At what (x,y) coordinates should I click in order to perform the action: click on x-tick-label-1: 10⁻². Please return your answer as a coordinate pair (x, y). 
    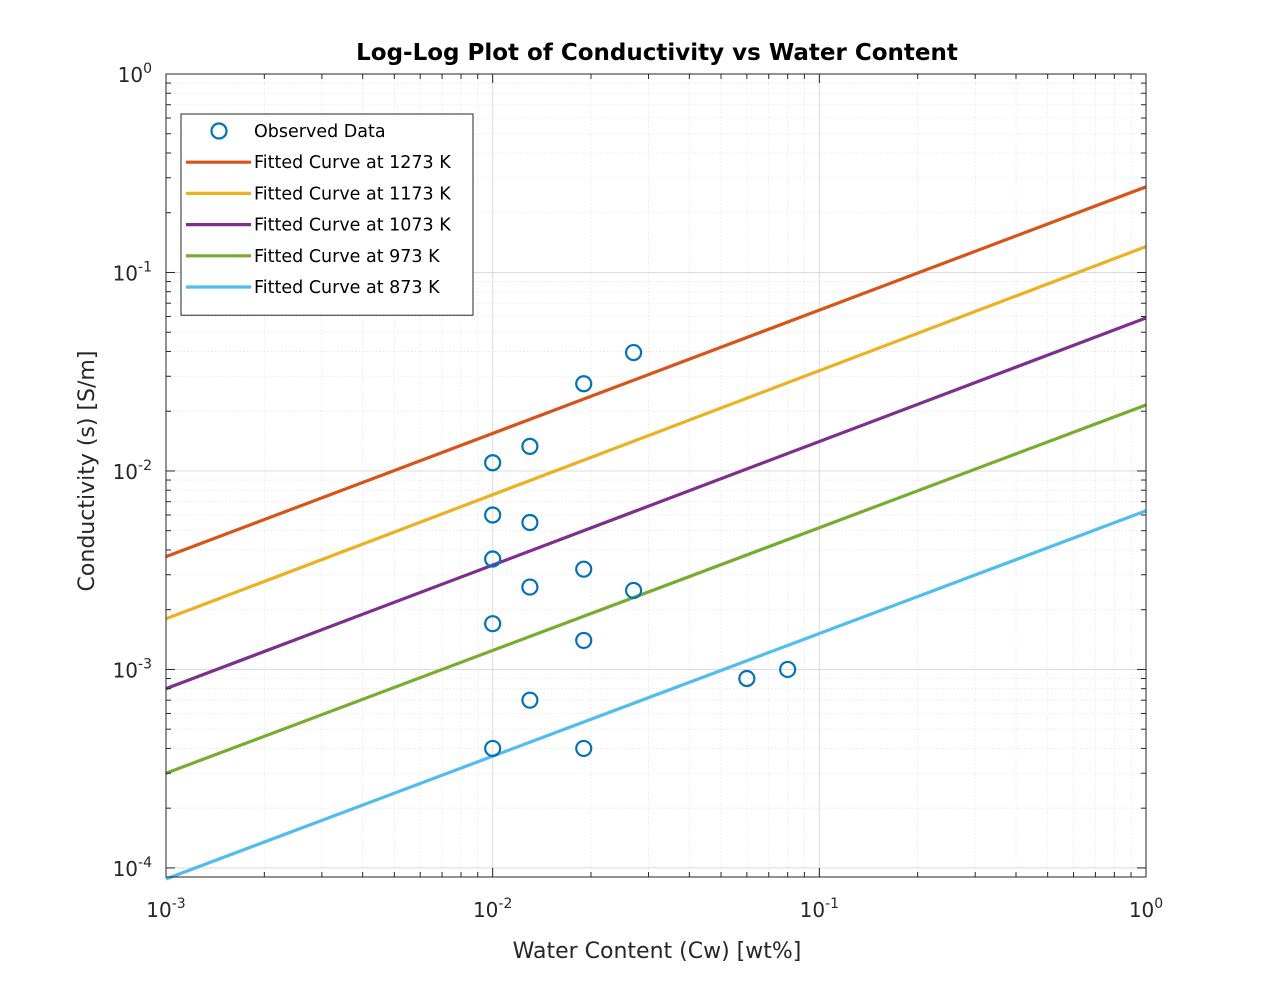
    Looking at the image, I should click on (492, 909).